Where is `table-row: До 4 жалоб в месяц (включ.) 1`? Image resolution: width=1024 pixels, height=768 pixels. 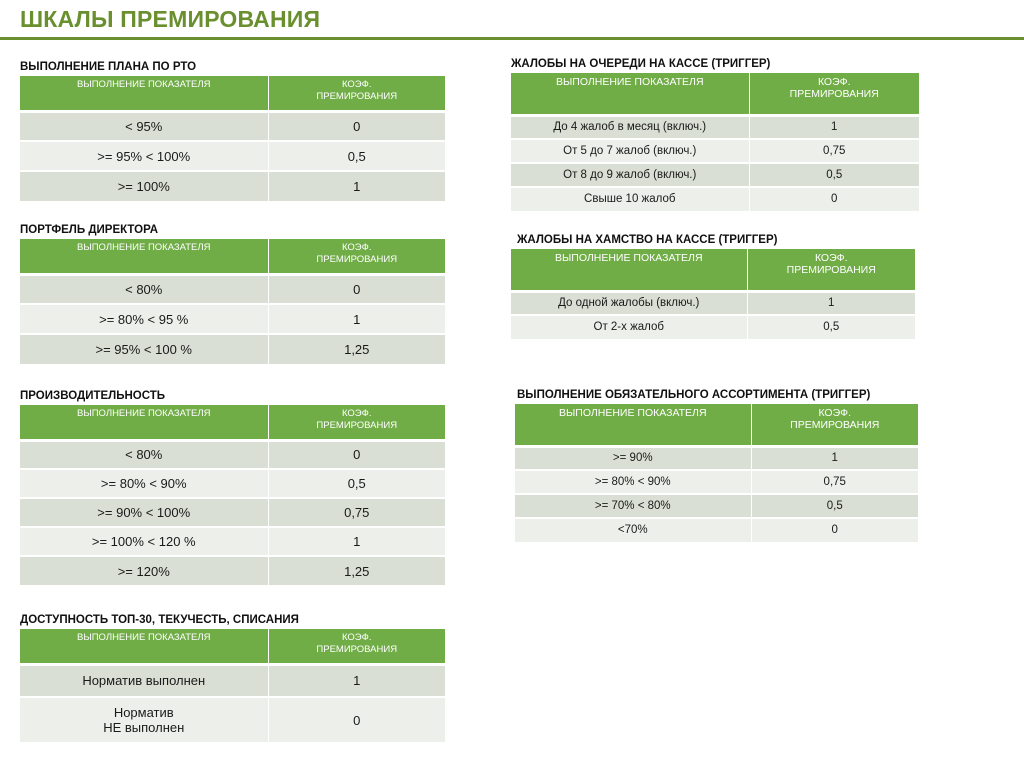 table-row: До 4 жалоб в месяц (включ.) 1 is located at coordinates (715, 126).